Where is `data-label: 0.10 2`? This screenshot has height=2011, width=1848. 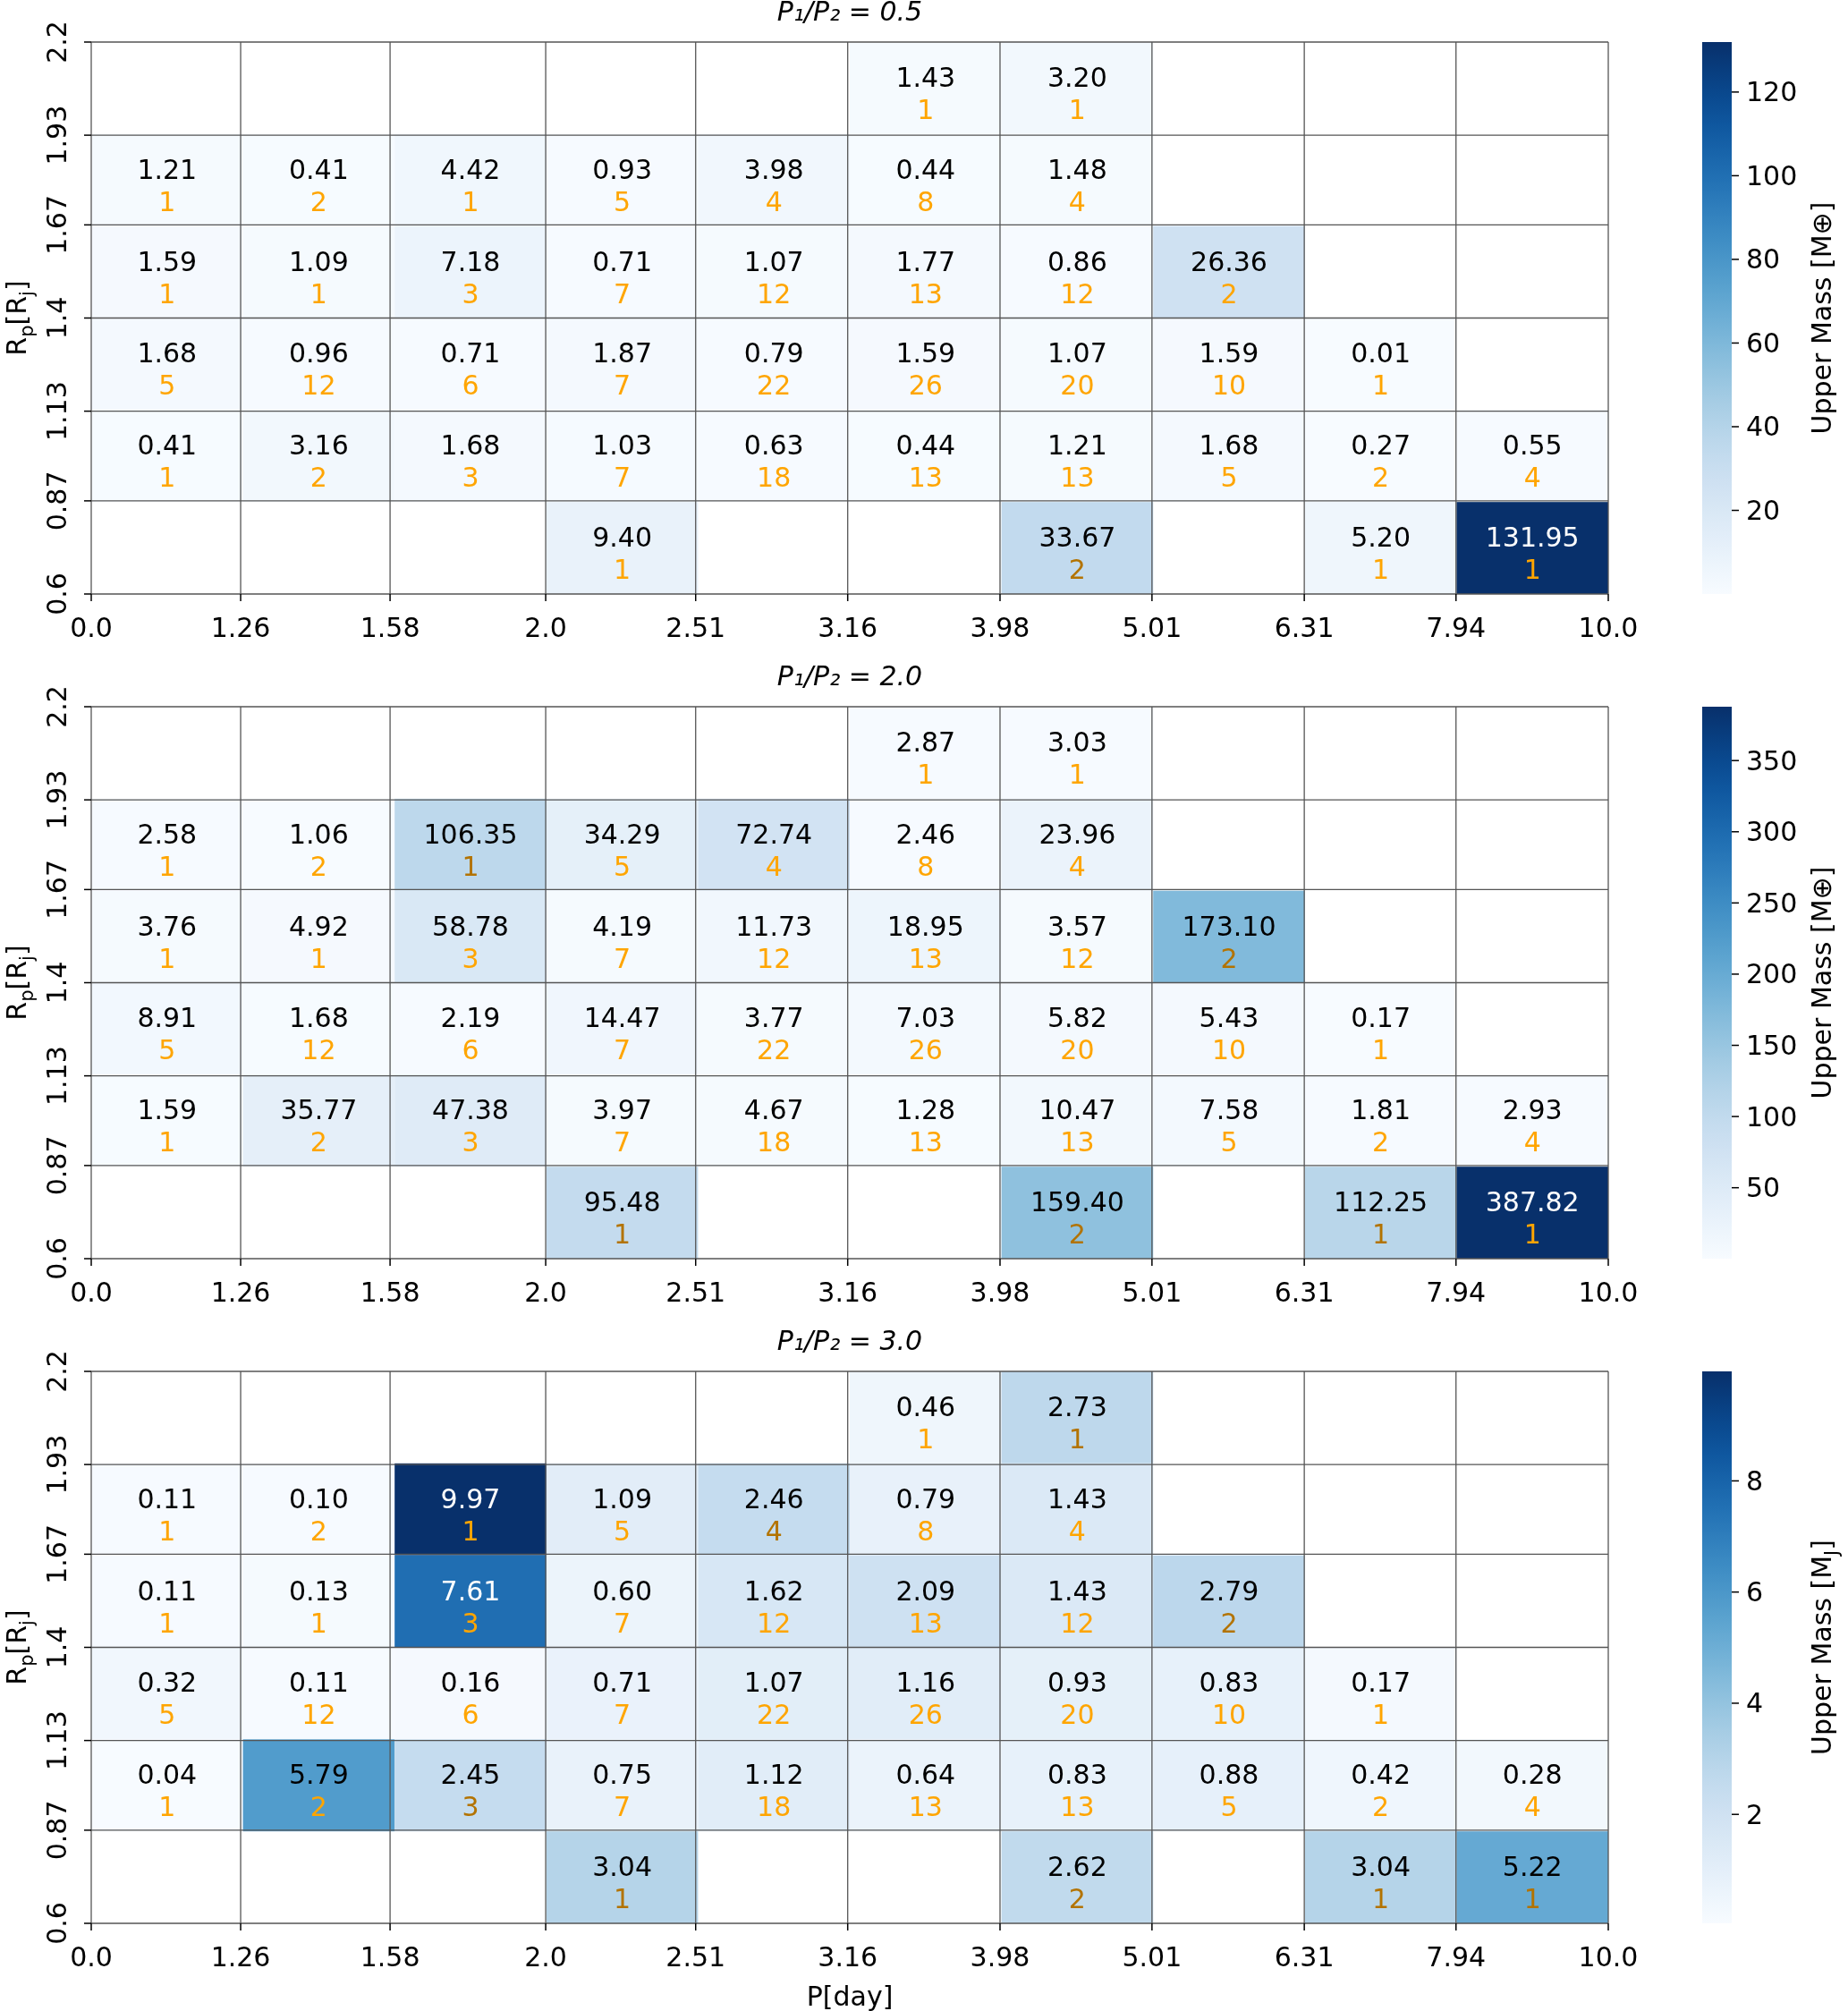
data-label: 0.10 2 is located at coordinates (319, 1514).